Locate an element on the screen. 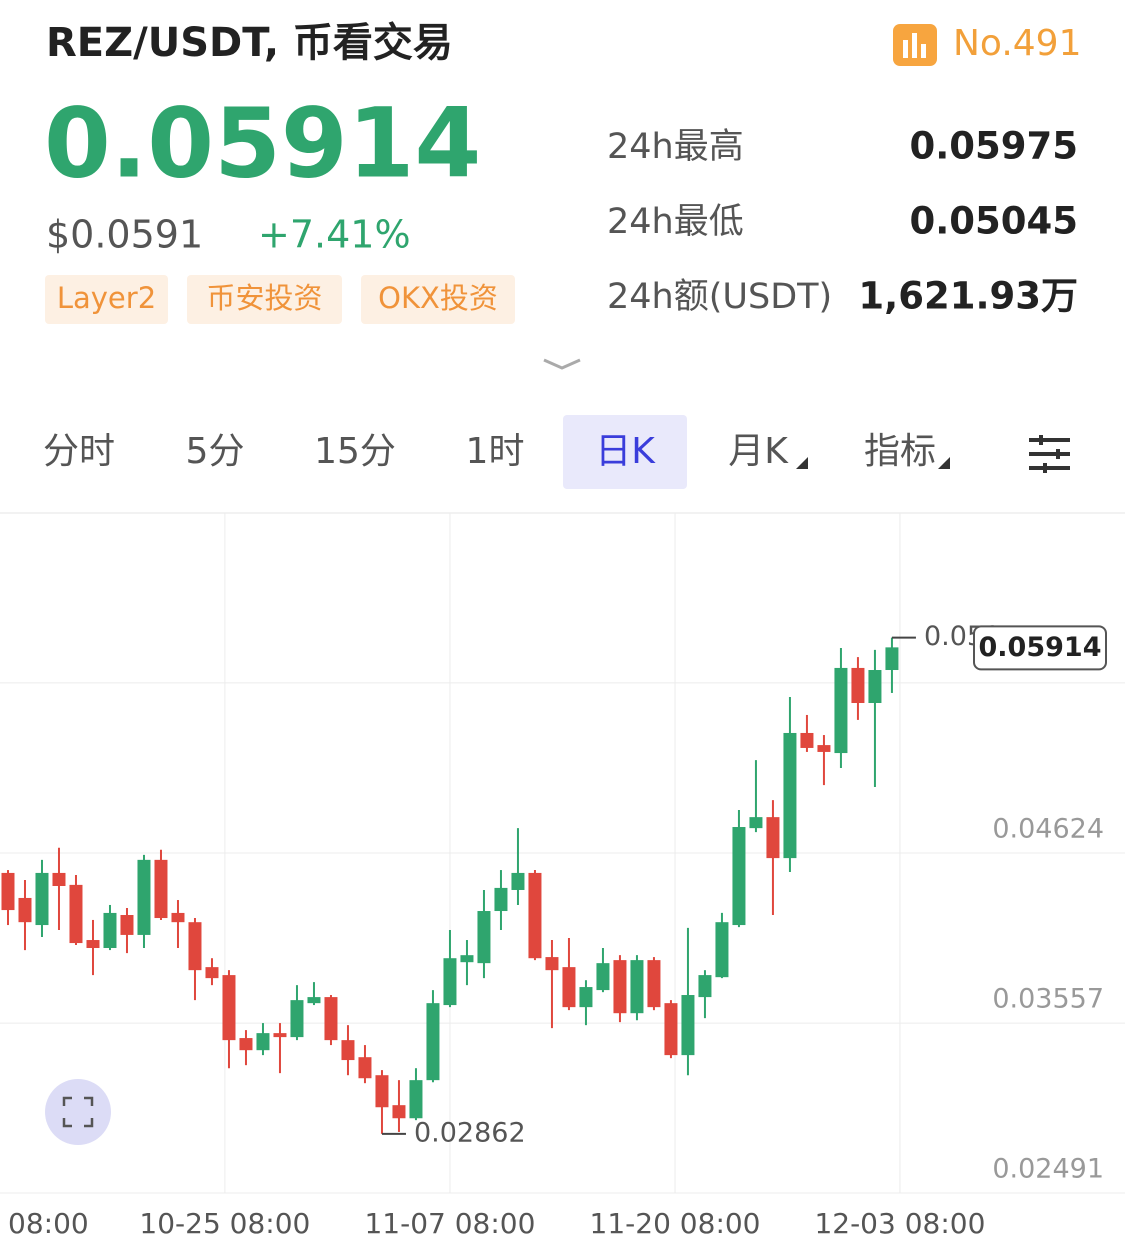  pair-title: REZ/USDT, 币看交易 is located at coordinates (249, 43).